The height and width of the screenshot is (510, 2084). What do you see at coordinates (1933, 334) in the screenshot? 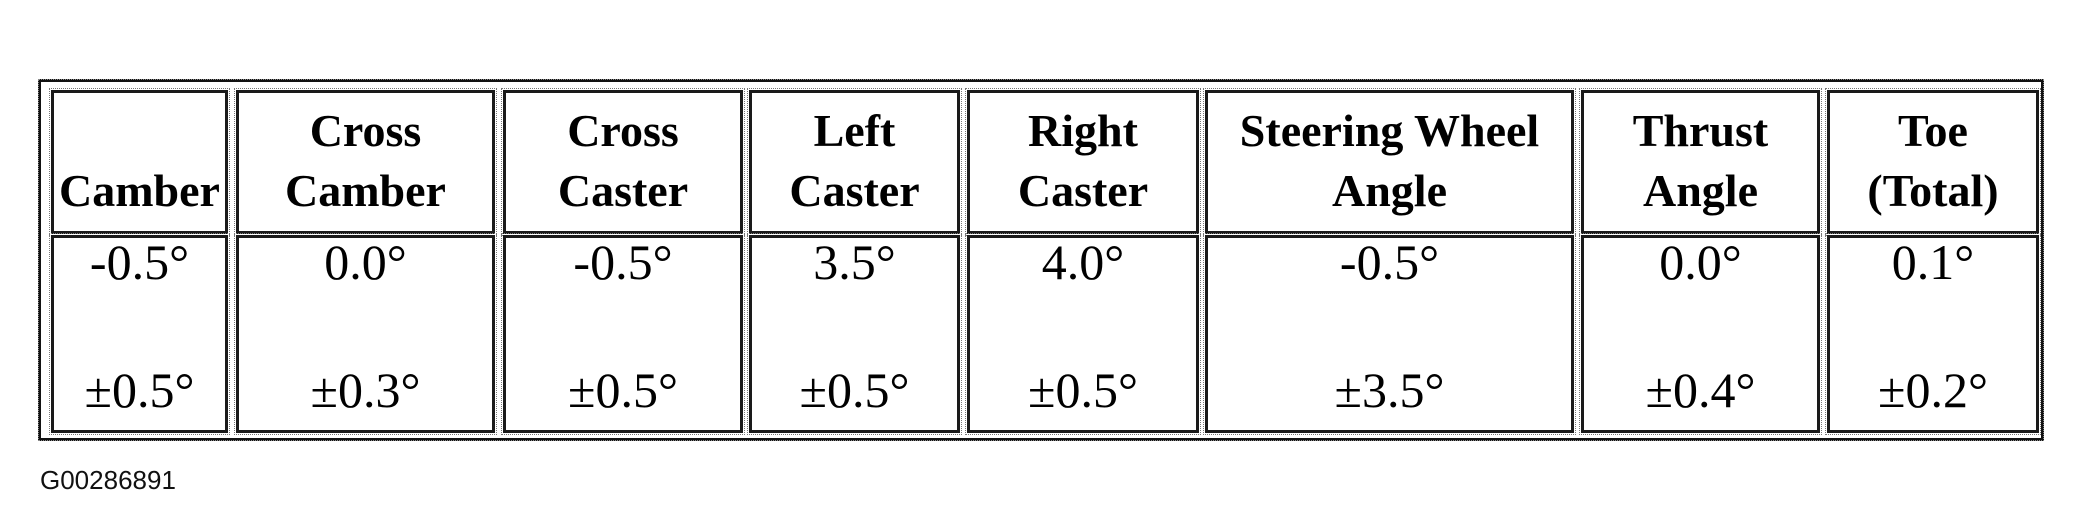
I see `data-cell: 0.1° ±0.2°` at bounding box center [1933, 334].